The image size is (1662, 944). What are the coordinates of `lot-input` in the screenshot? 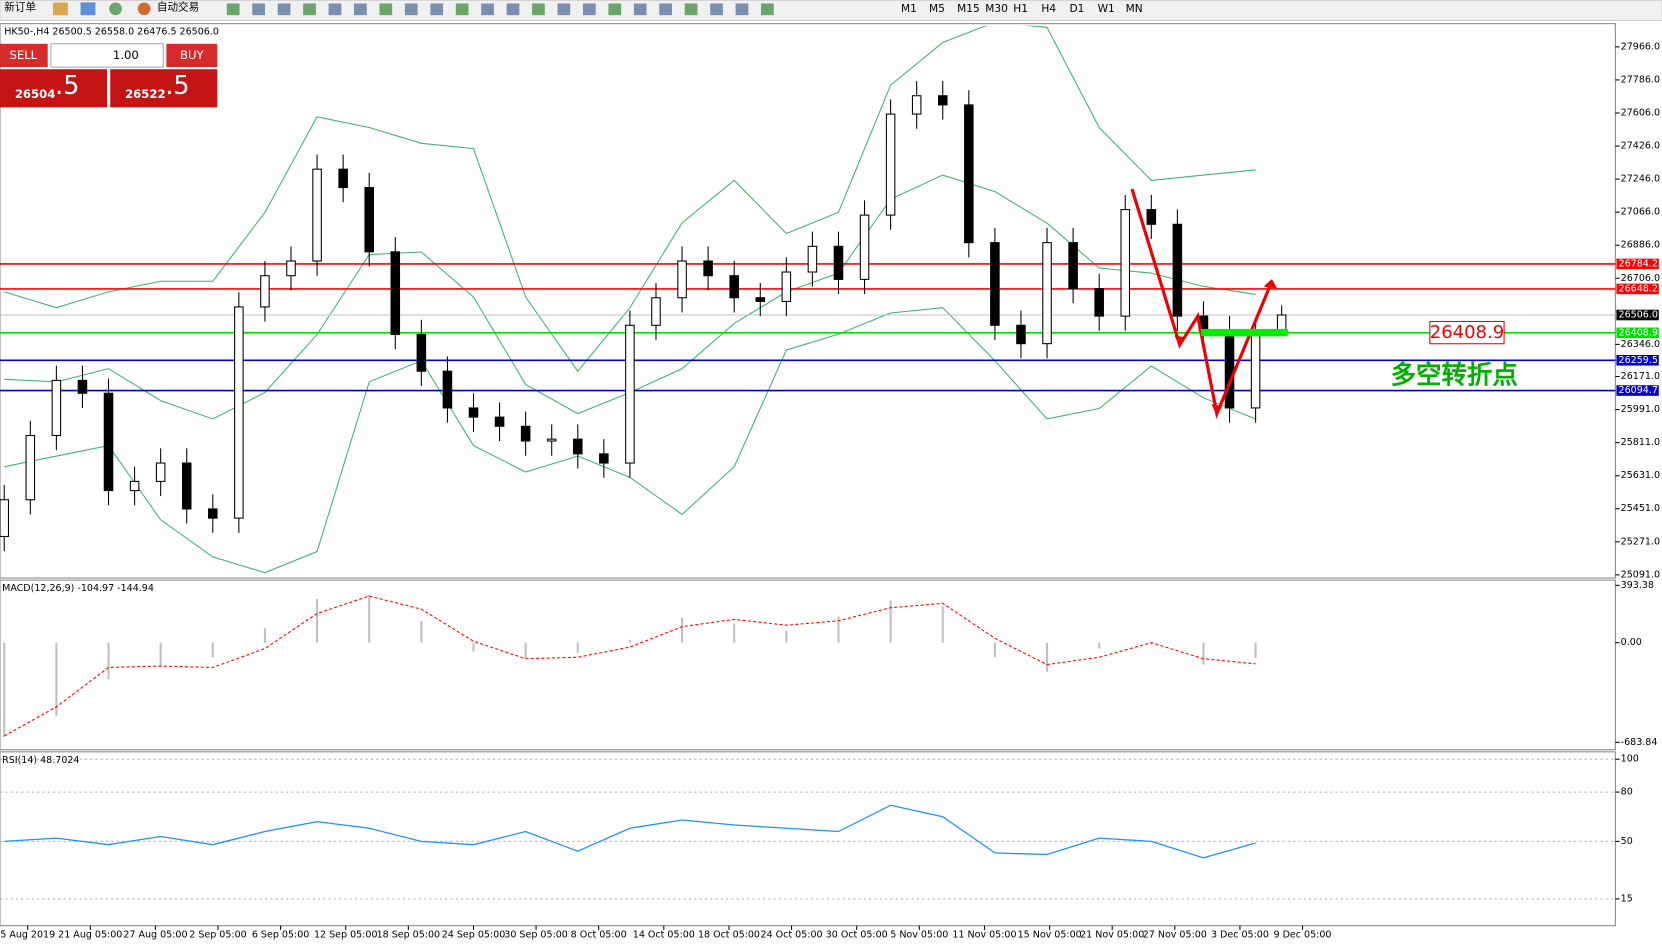 It's located at (107, 55).